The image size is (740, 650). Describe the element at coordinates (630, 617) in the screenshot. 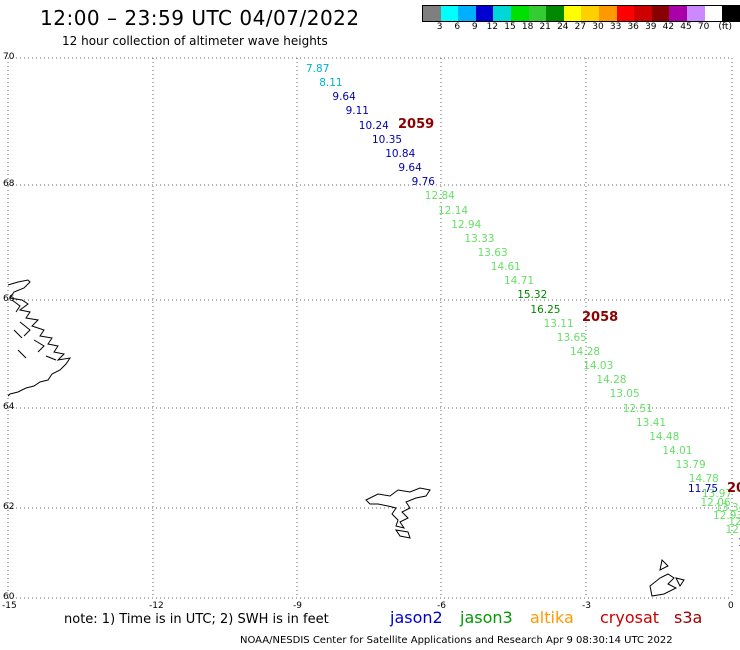

I see `legend-cryosat: cryosat` at that location.